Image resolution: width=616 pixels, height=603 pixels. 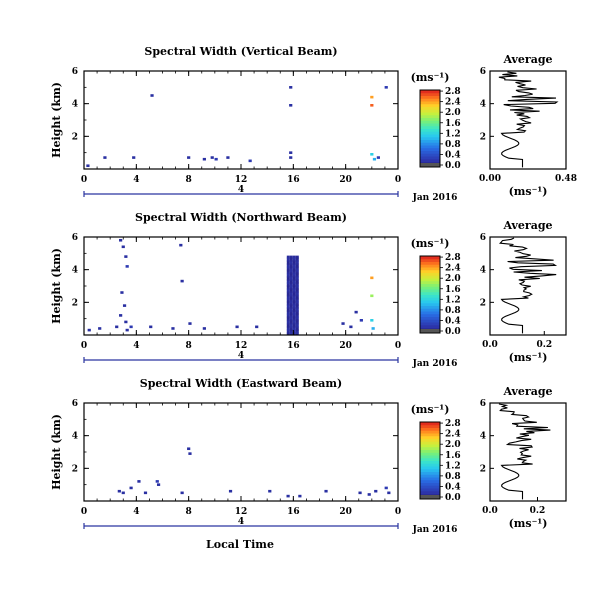 I want to click on profile-x-tick-label: 0.2, so click(x=544, y=345).